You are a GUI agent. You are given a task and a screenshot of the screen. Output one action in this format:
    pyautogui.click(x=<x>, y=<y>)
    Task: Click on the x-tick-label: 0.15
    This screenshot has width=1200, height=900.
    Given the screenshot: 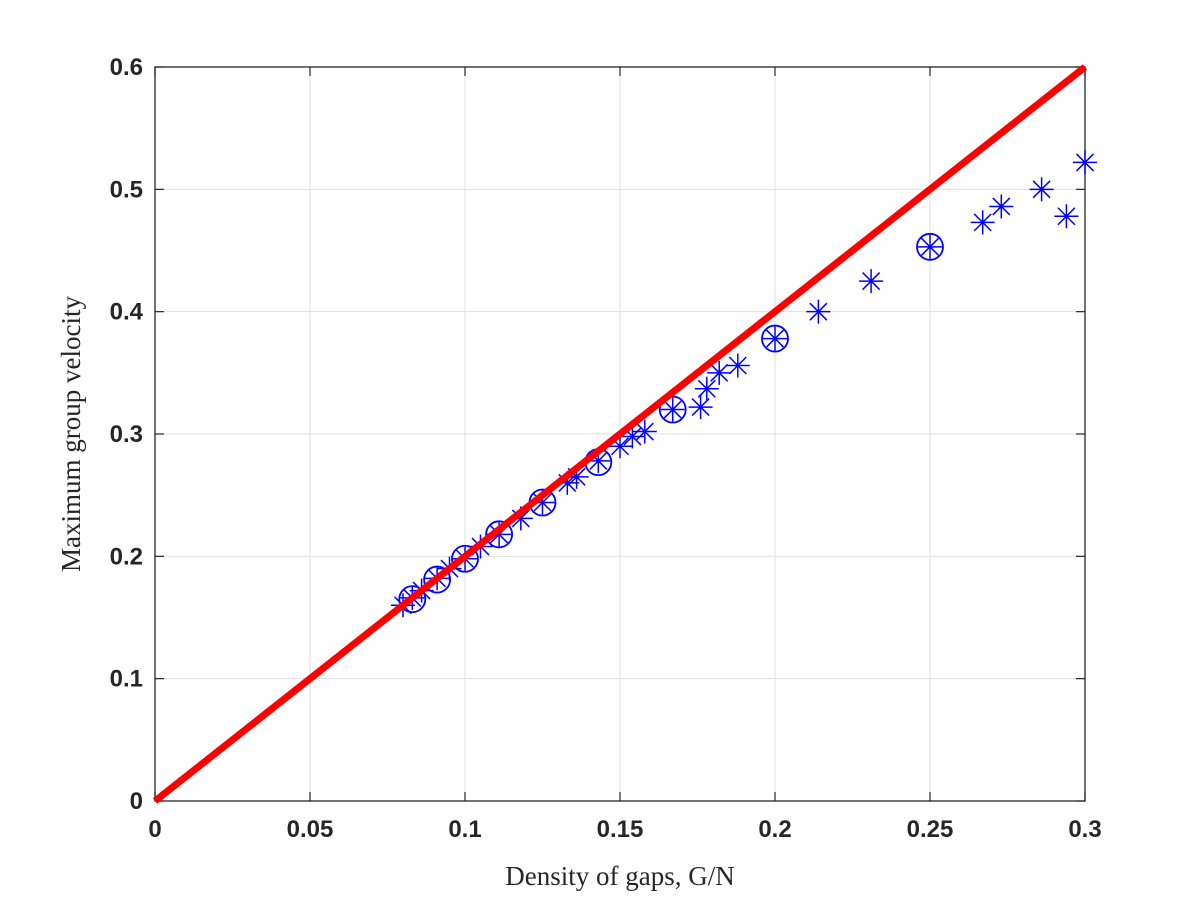 What is the action you would take?
    pyautogui.click(x=620, y=829)
    